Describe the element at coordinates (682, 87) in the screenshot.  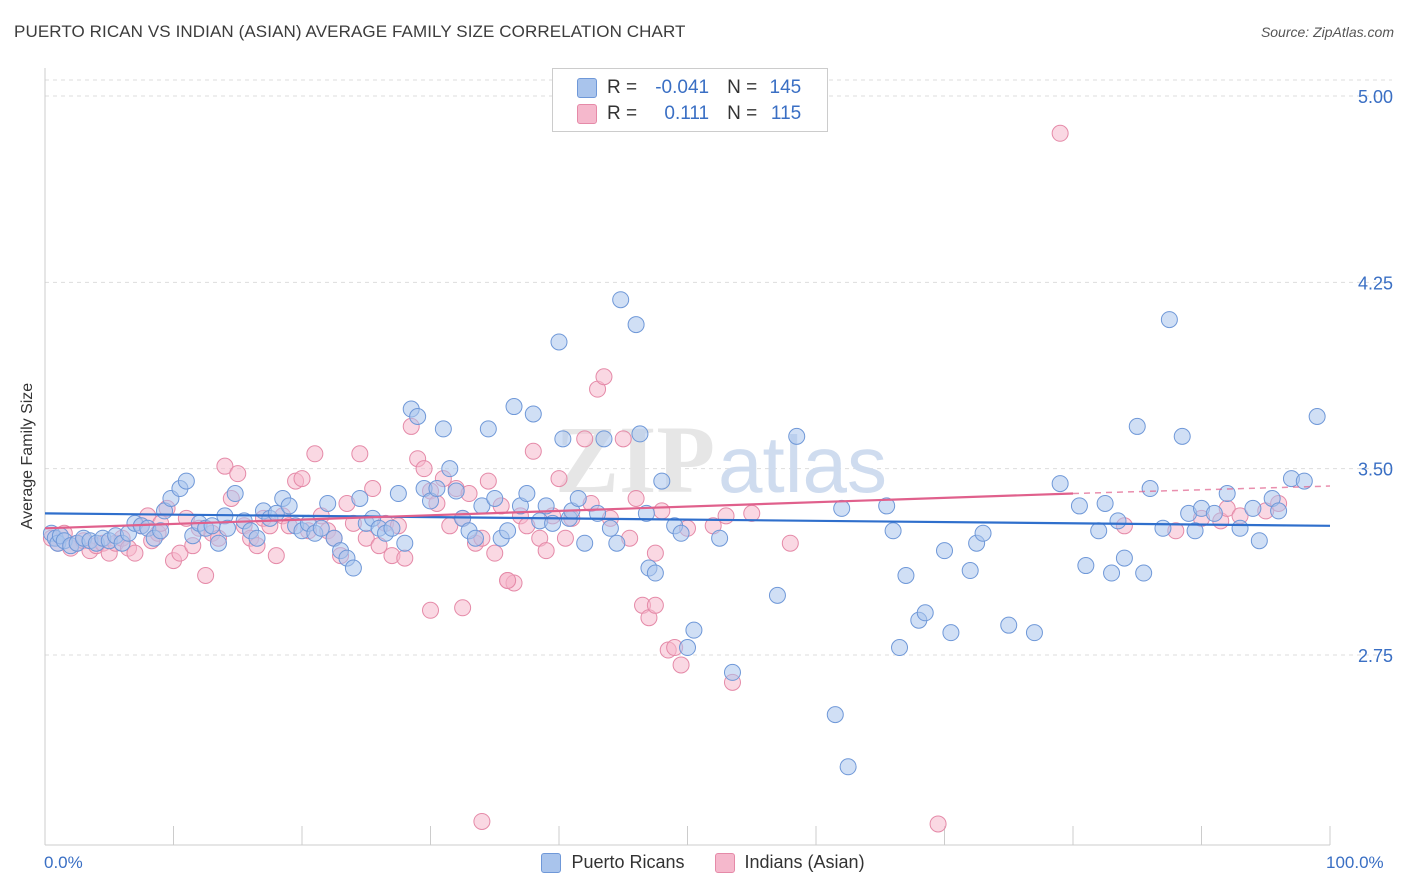
I see `legend-r-value: -0.041` at that location.